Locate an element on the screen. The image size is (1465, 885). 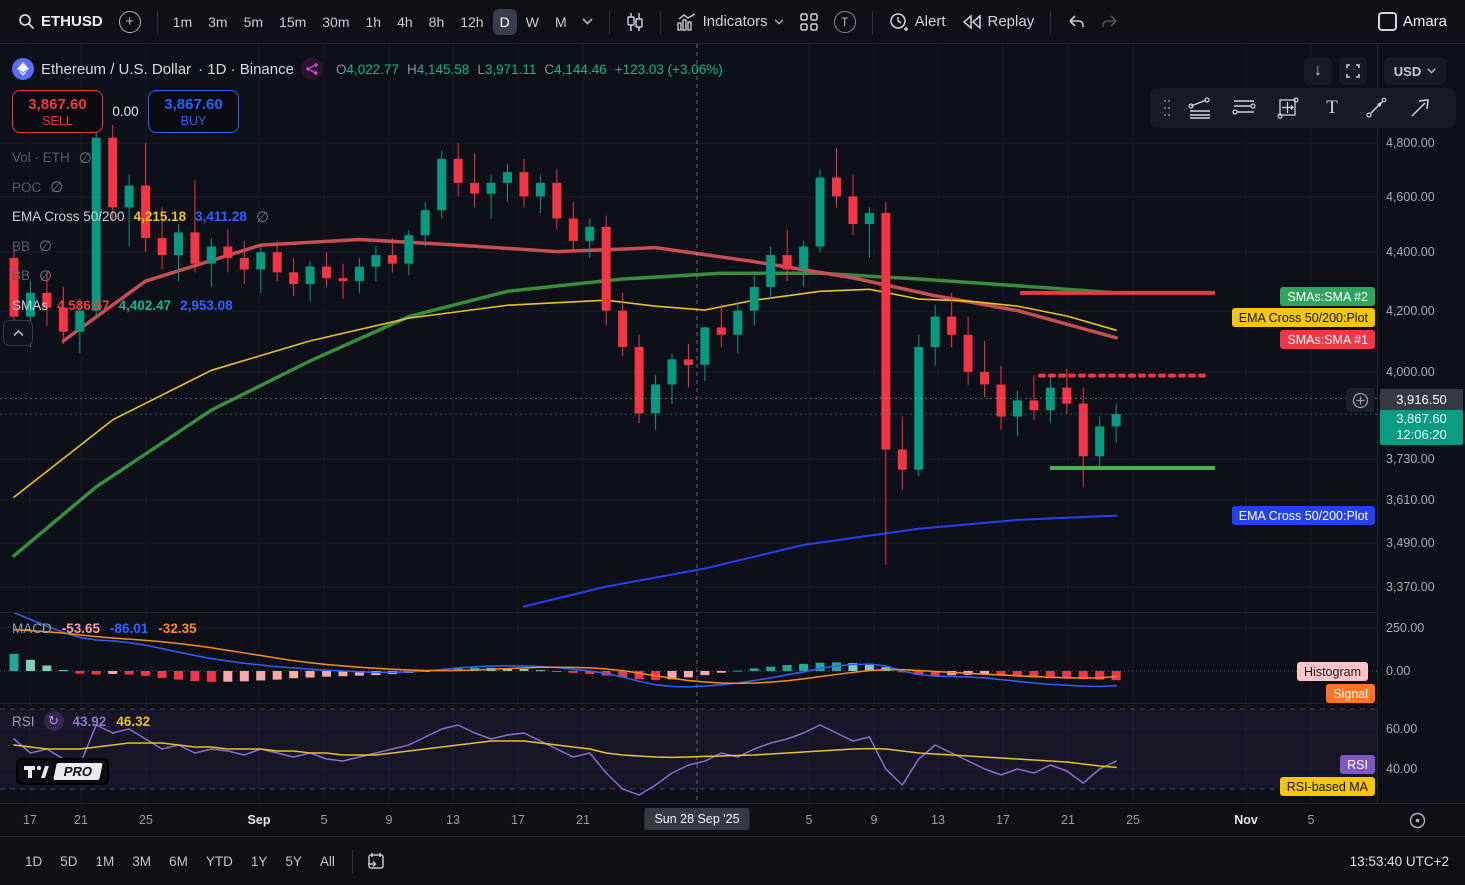
trade-panel: 3,867.60 SELL 0.00 3,867.60 BUY is located at coordinates (125, 111).